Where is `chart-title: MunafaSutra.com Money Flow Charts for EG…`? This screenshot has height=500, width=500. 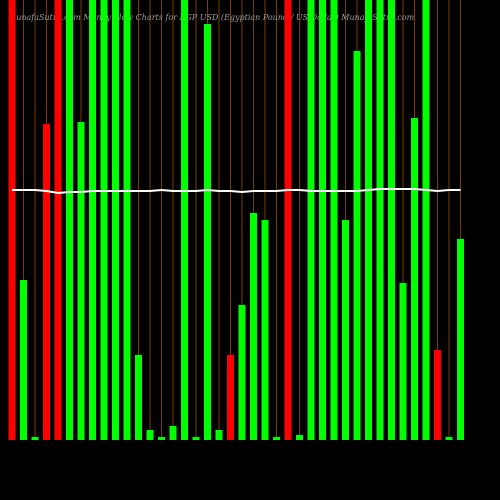 chart-title: MunafaSutra.com Money Flow Charts for EG… is located at coordinates (211, 17).